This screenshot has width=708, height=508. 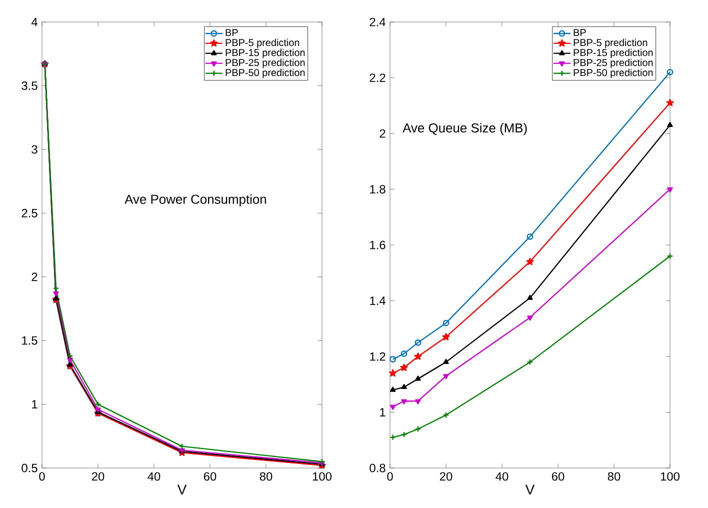 I want to click on y-tick-label: 3.5, so click(x=30, y=85).